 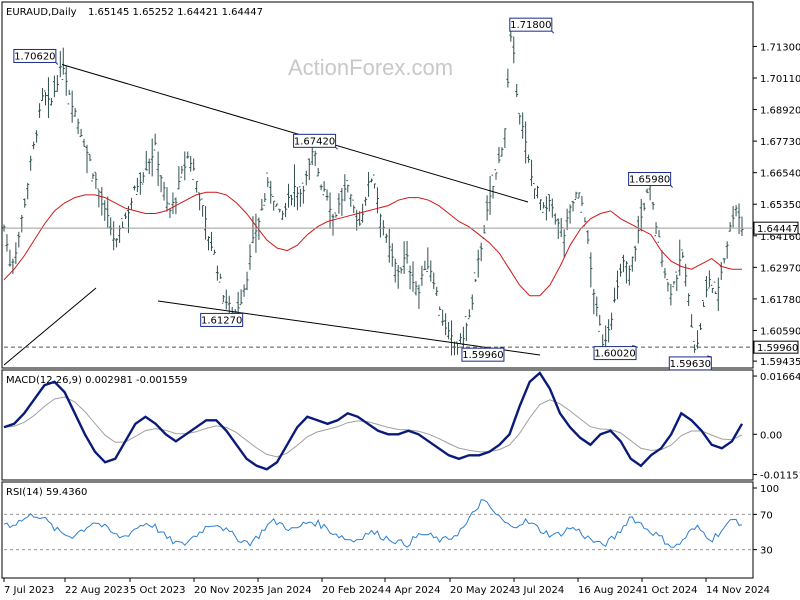 What do you see at coordinates (349, 328) in the screenshot?
I see `lower-trendline` at bounding box center [349, 328].